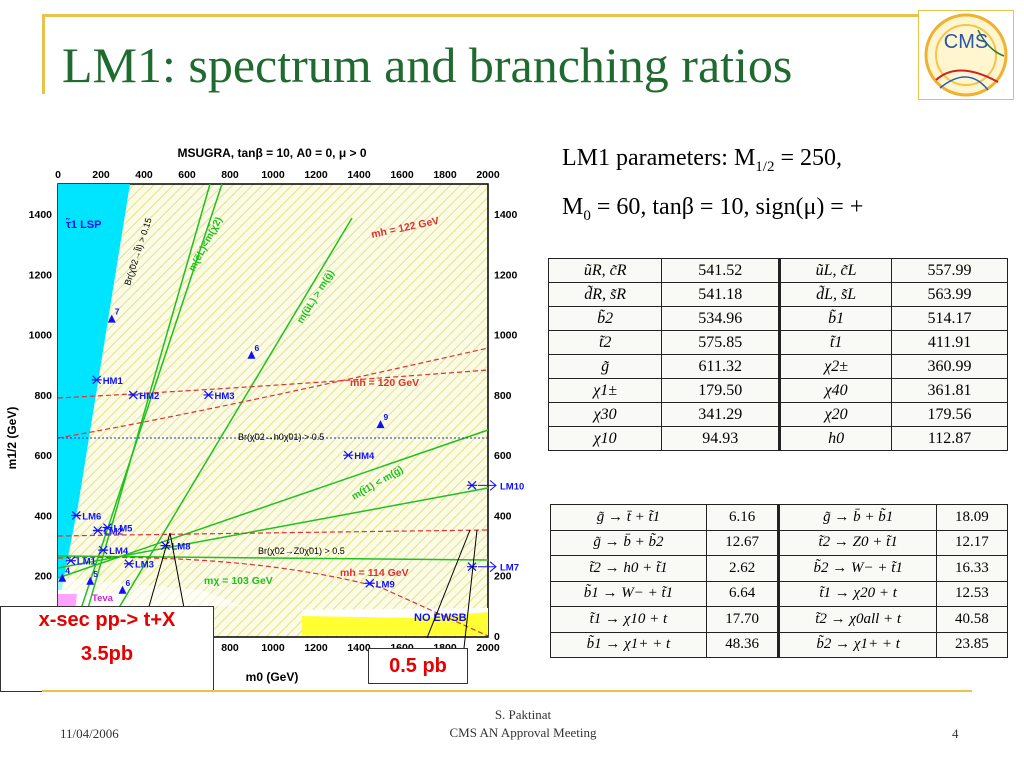 The width and height of the screenshot is (1024, 768). I want to click on no-ewsb-region, so click(395, 623).